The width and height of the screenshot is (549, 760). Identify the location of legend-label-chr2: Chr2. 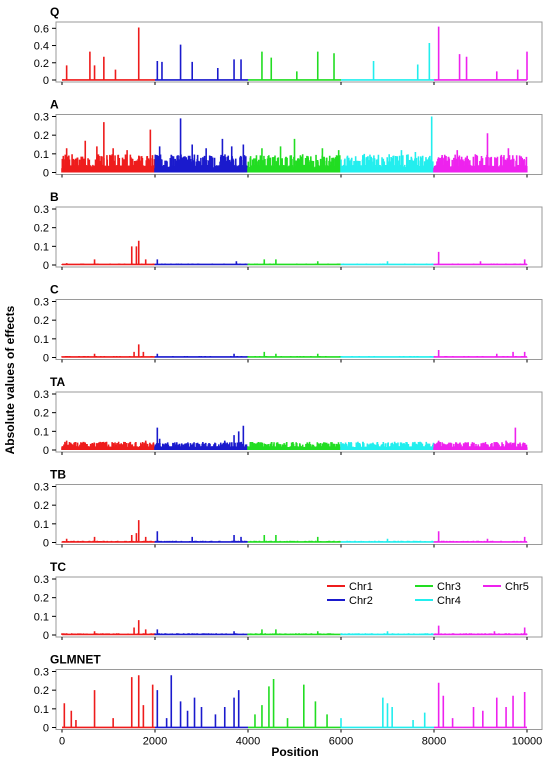
(361, 601).